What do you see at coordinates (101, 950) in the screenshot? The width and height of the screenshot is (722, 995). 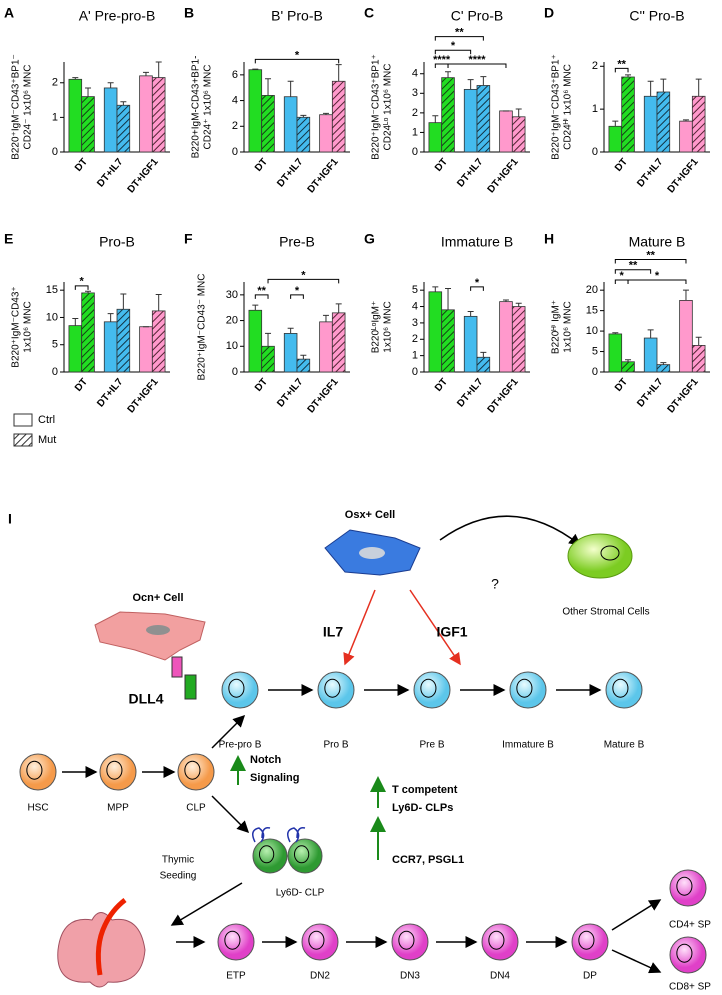 I see `thymus` at bounding box center [101, 950].